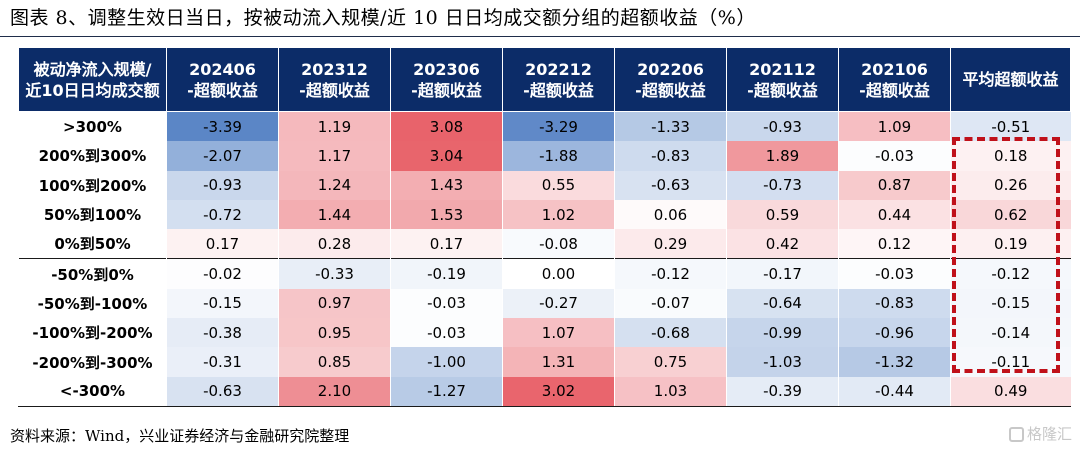 The width and height of the screenshot is (1080, 450). What do you see at coordinates (894, 214) in the screenshot?
I see `heatmap-cell: 0.44` at bounding box center [894, 214].